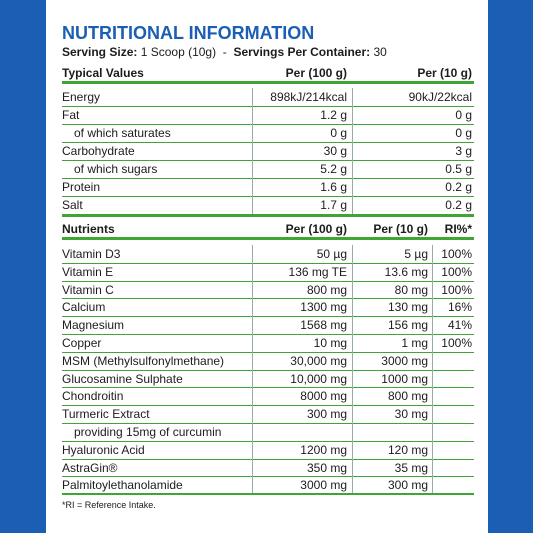 Image resolution: width=533 pixels, height=533 pixels. What do you see at coordinates (122, 485) in the screenshot?
I see `row-label: Palmitoylethanolamide` at bounding box center [122, 485].